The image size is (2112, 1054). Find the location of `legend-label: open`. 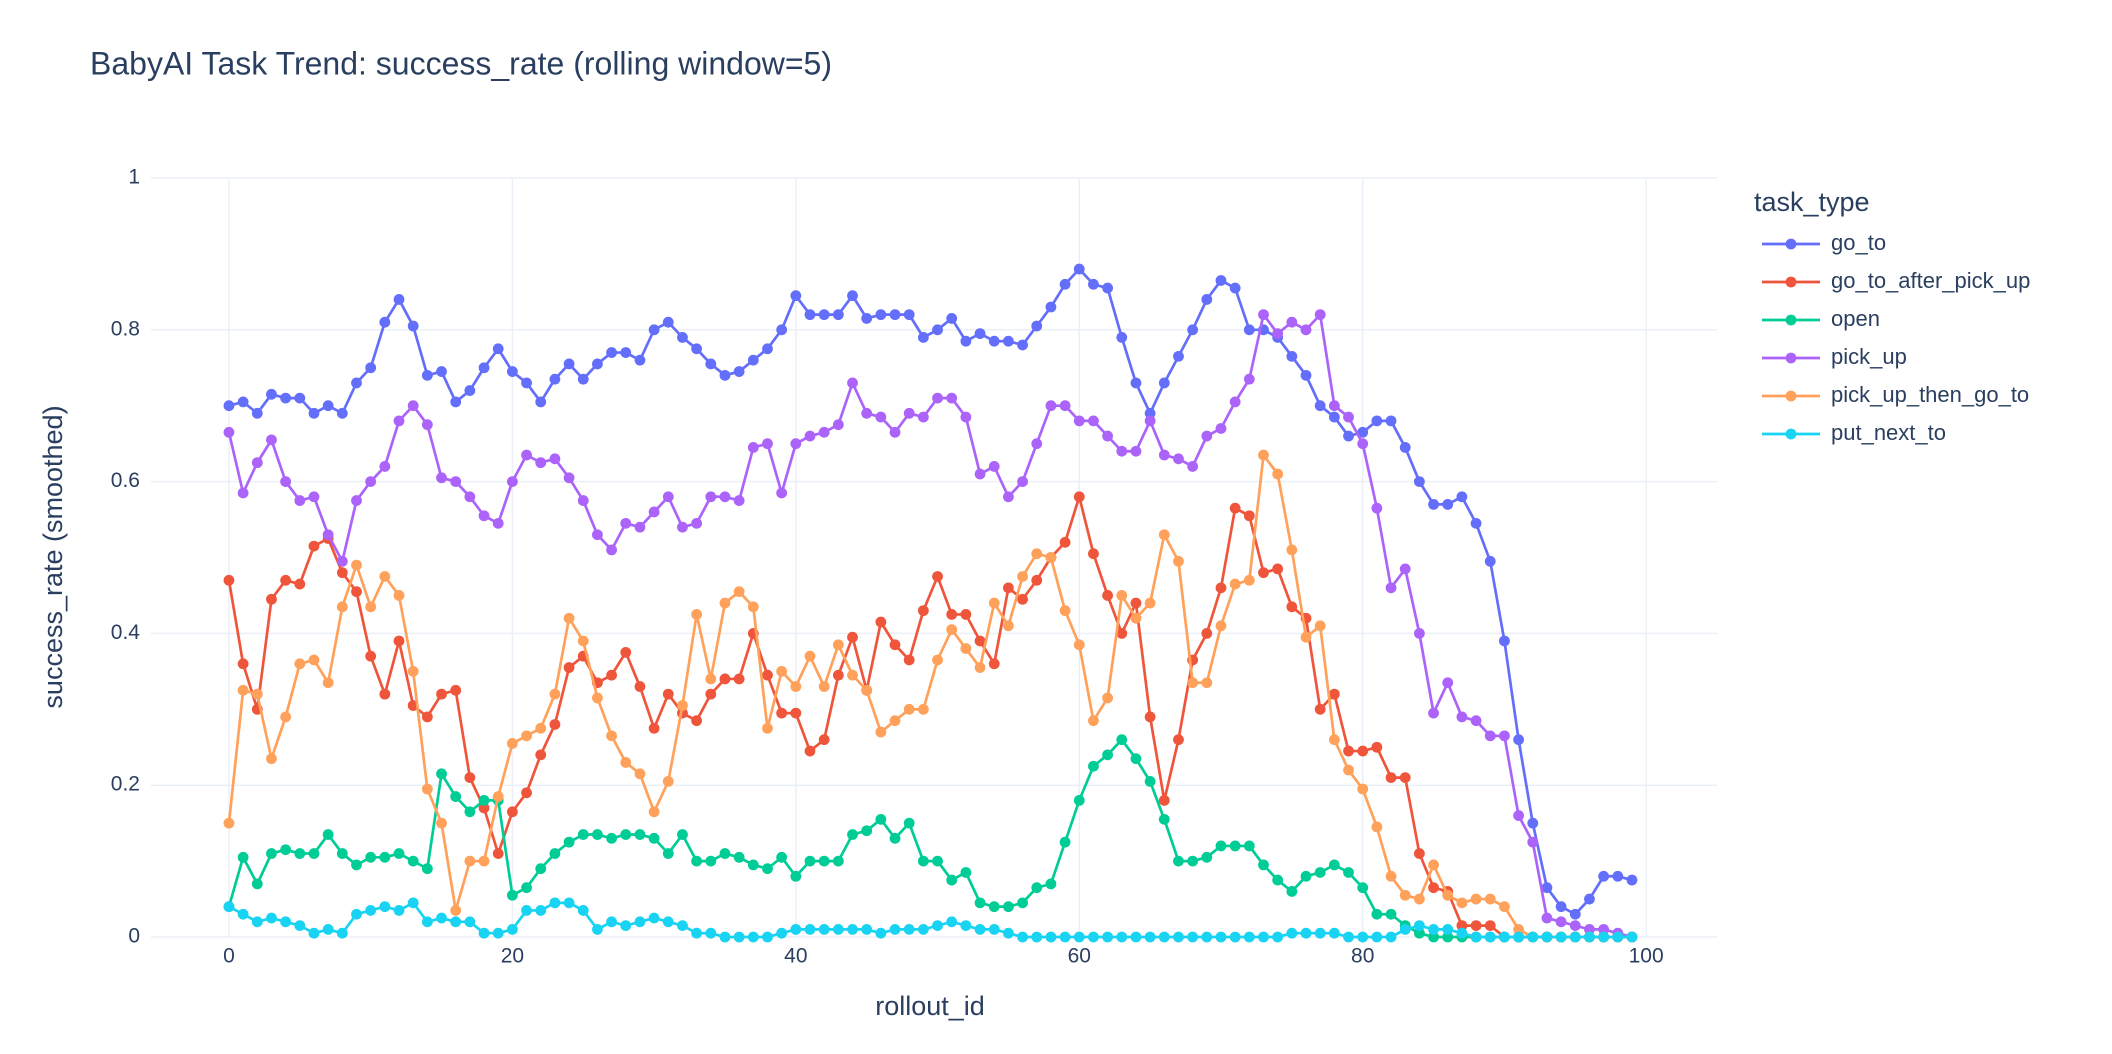

legend-label: open is located at coordinates (1855, 318).